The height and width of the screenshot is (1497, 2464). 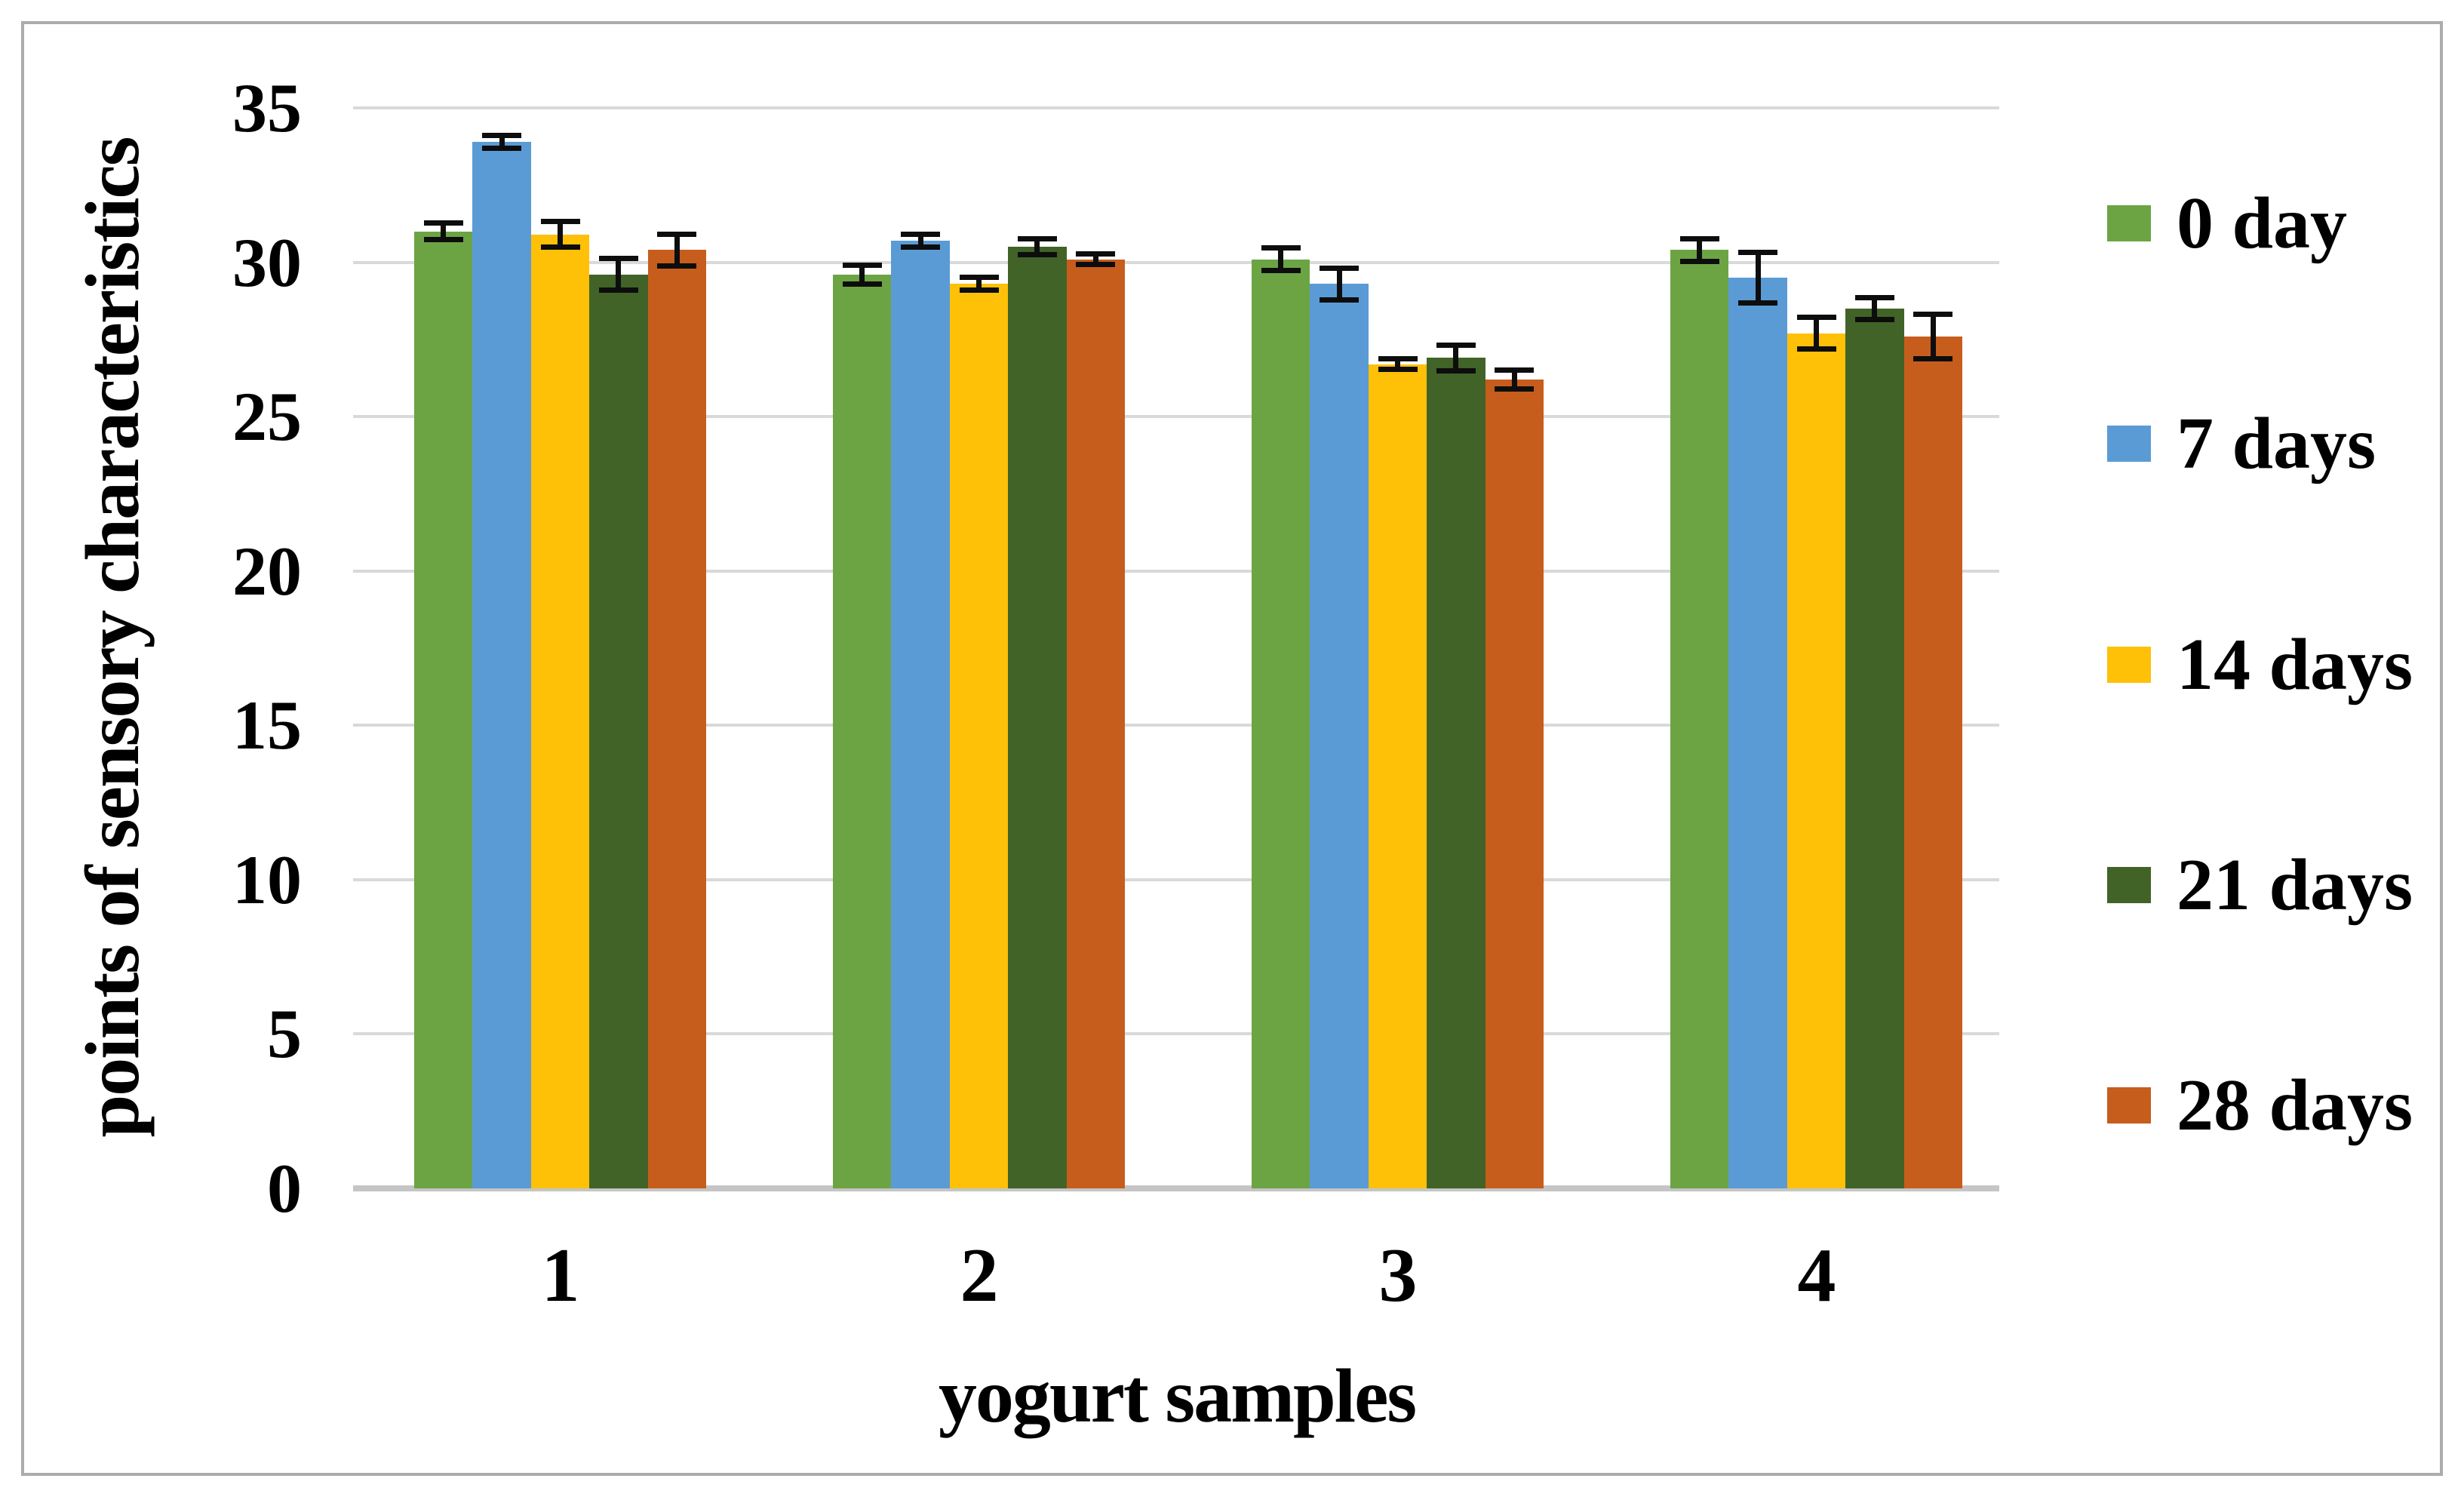 I want to click on x-axis-title-row: yogurt samples, so click(x=1177, y=1396).